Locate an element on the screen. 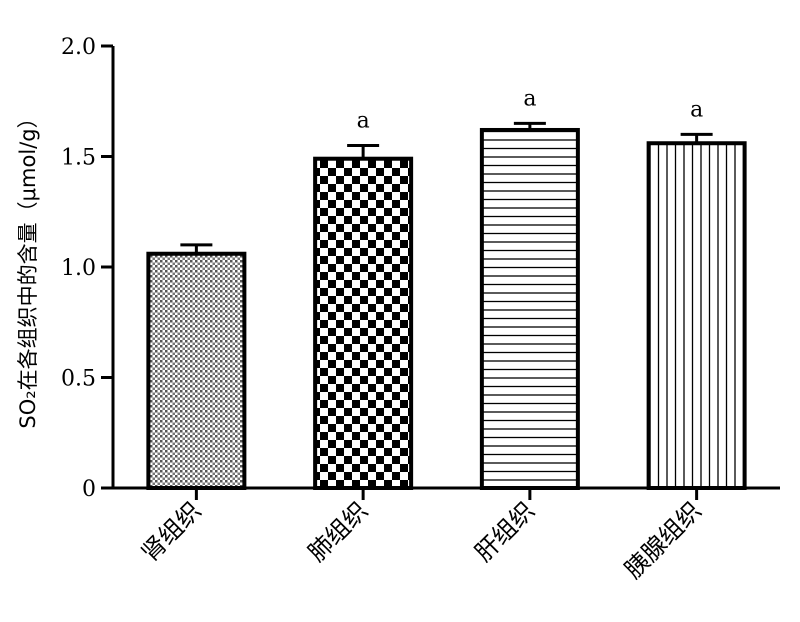  significance-labels: aa a is located at coordinates (530, 109).